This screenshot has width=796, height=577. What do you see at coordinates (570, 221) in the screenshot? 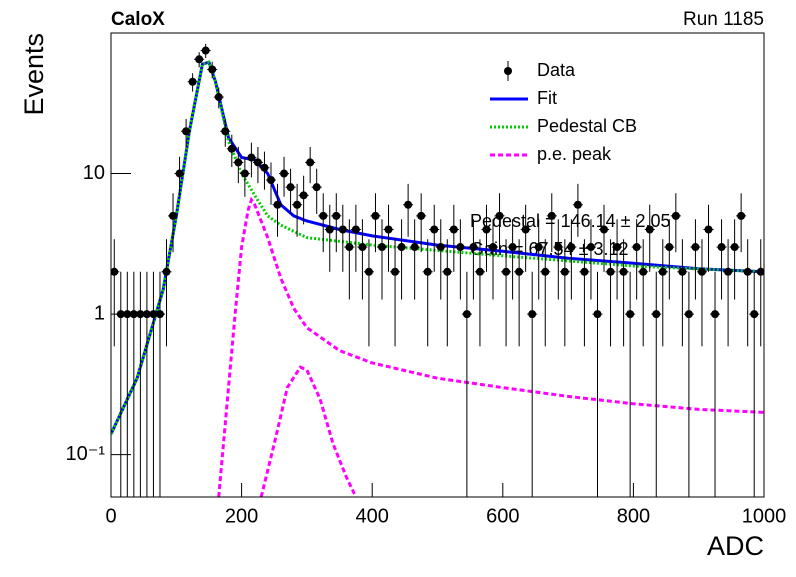
I see `fit-annotation: Pedestal = 146.14 ± 2.05` at bounding box center [570, 221].